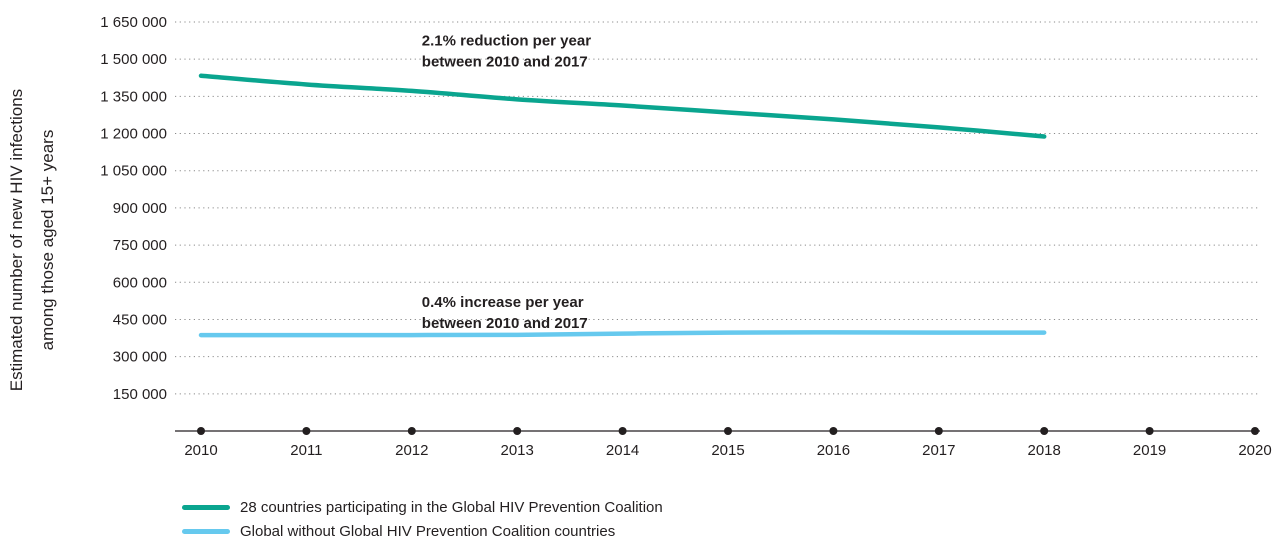 This screenshot has width=1277, height=543. Describe the element at coordinates (306, 450) in the screenshot. I see `x-tick-label: 2011` at that location.